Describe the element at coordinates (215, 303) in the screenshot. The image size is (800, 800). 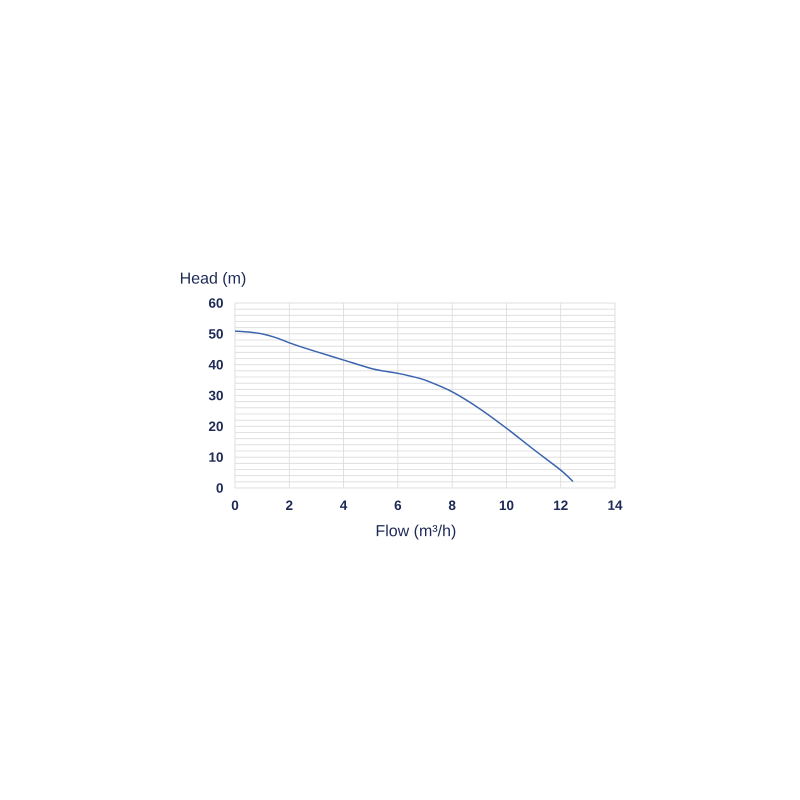
I see `y-tick-label: 60` at that location.